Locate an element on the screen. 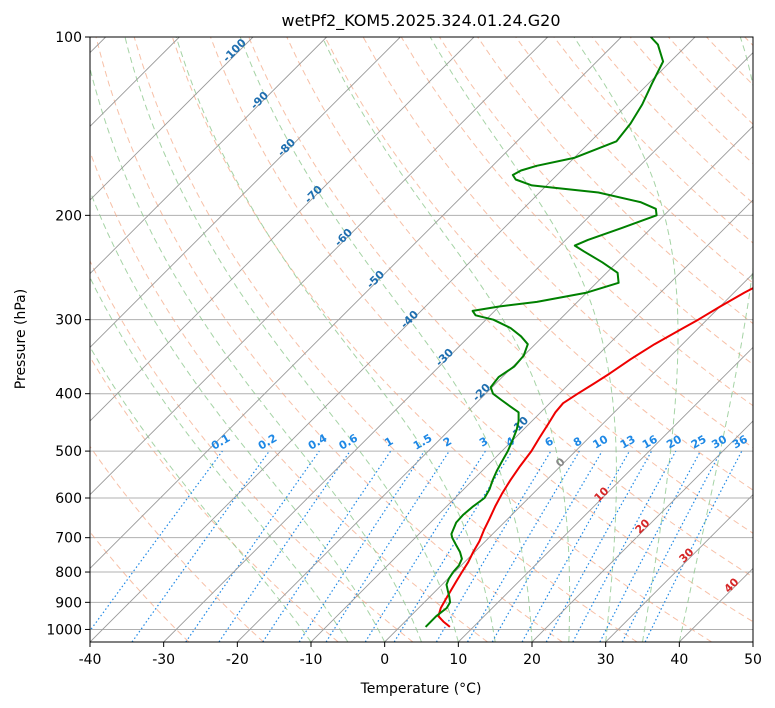 This screenshot has width=775, height=708. x-tick-label: 40 is located at coordinates (679, 660).